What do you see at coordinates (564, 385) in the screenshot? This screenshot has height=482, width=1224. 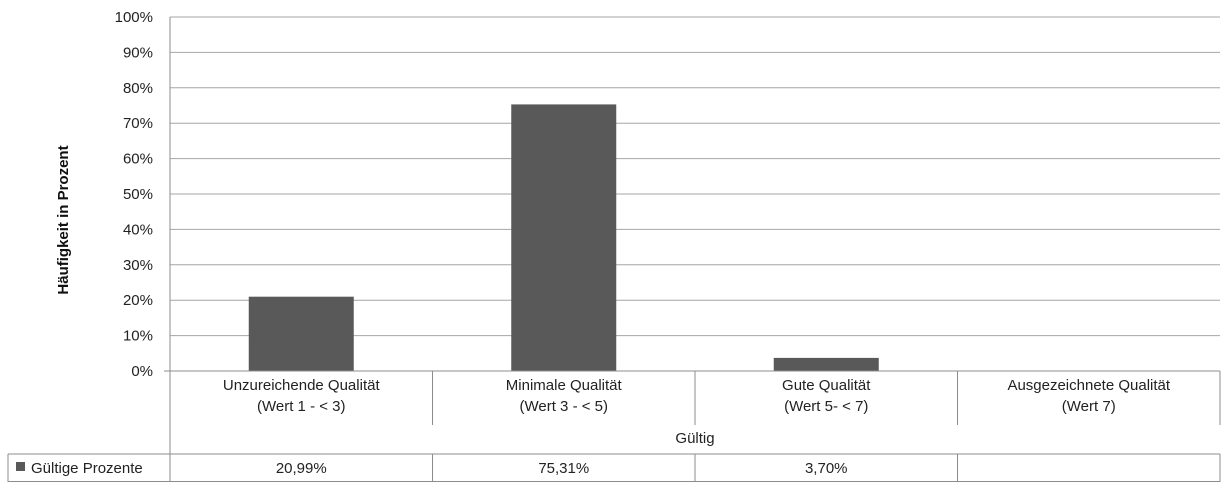 I see `category-label: Minimale Qualität` at bounding box center [564, 385].